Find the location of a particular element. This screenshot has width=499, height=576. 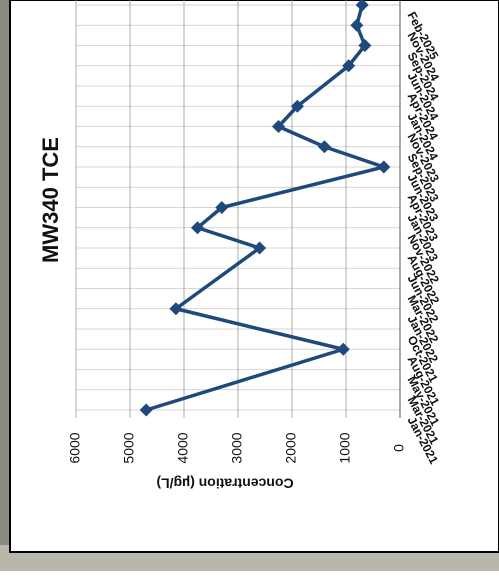

chart-title: MW340 TCE is located at coordinates (50, 200).